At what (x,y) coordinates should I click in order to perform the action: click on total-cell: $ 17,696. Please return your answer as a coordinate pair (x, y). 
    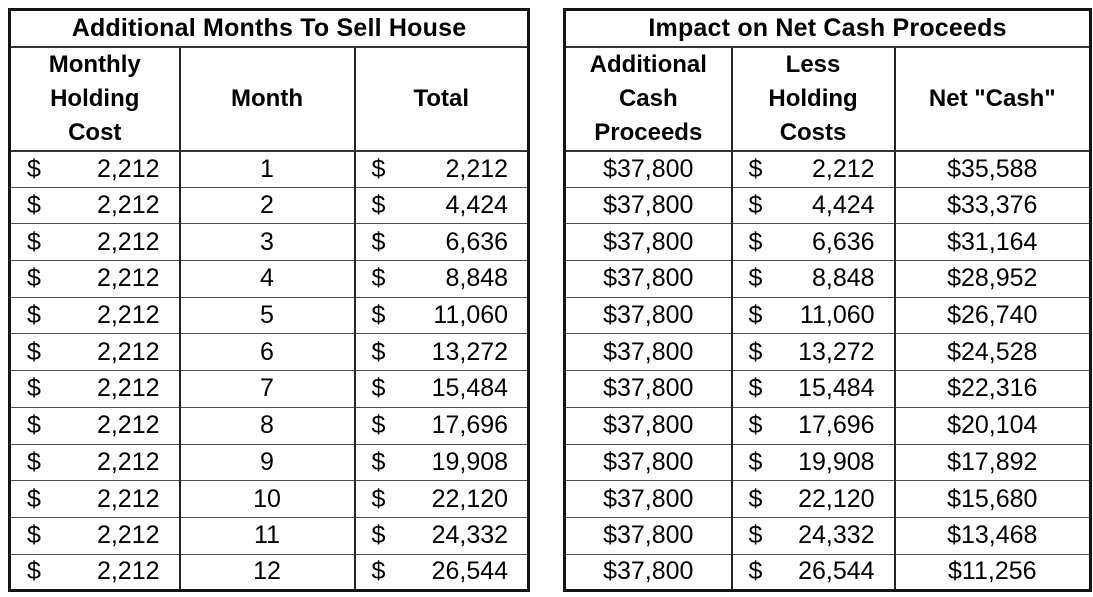
    Looking at the image, I should click on (441, 425).